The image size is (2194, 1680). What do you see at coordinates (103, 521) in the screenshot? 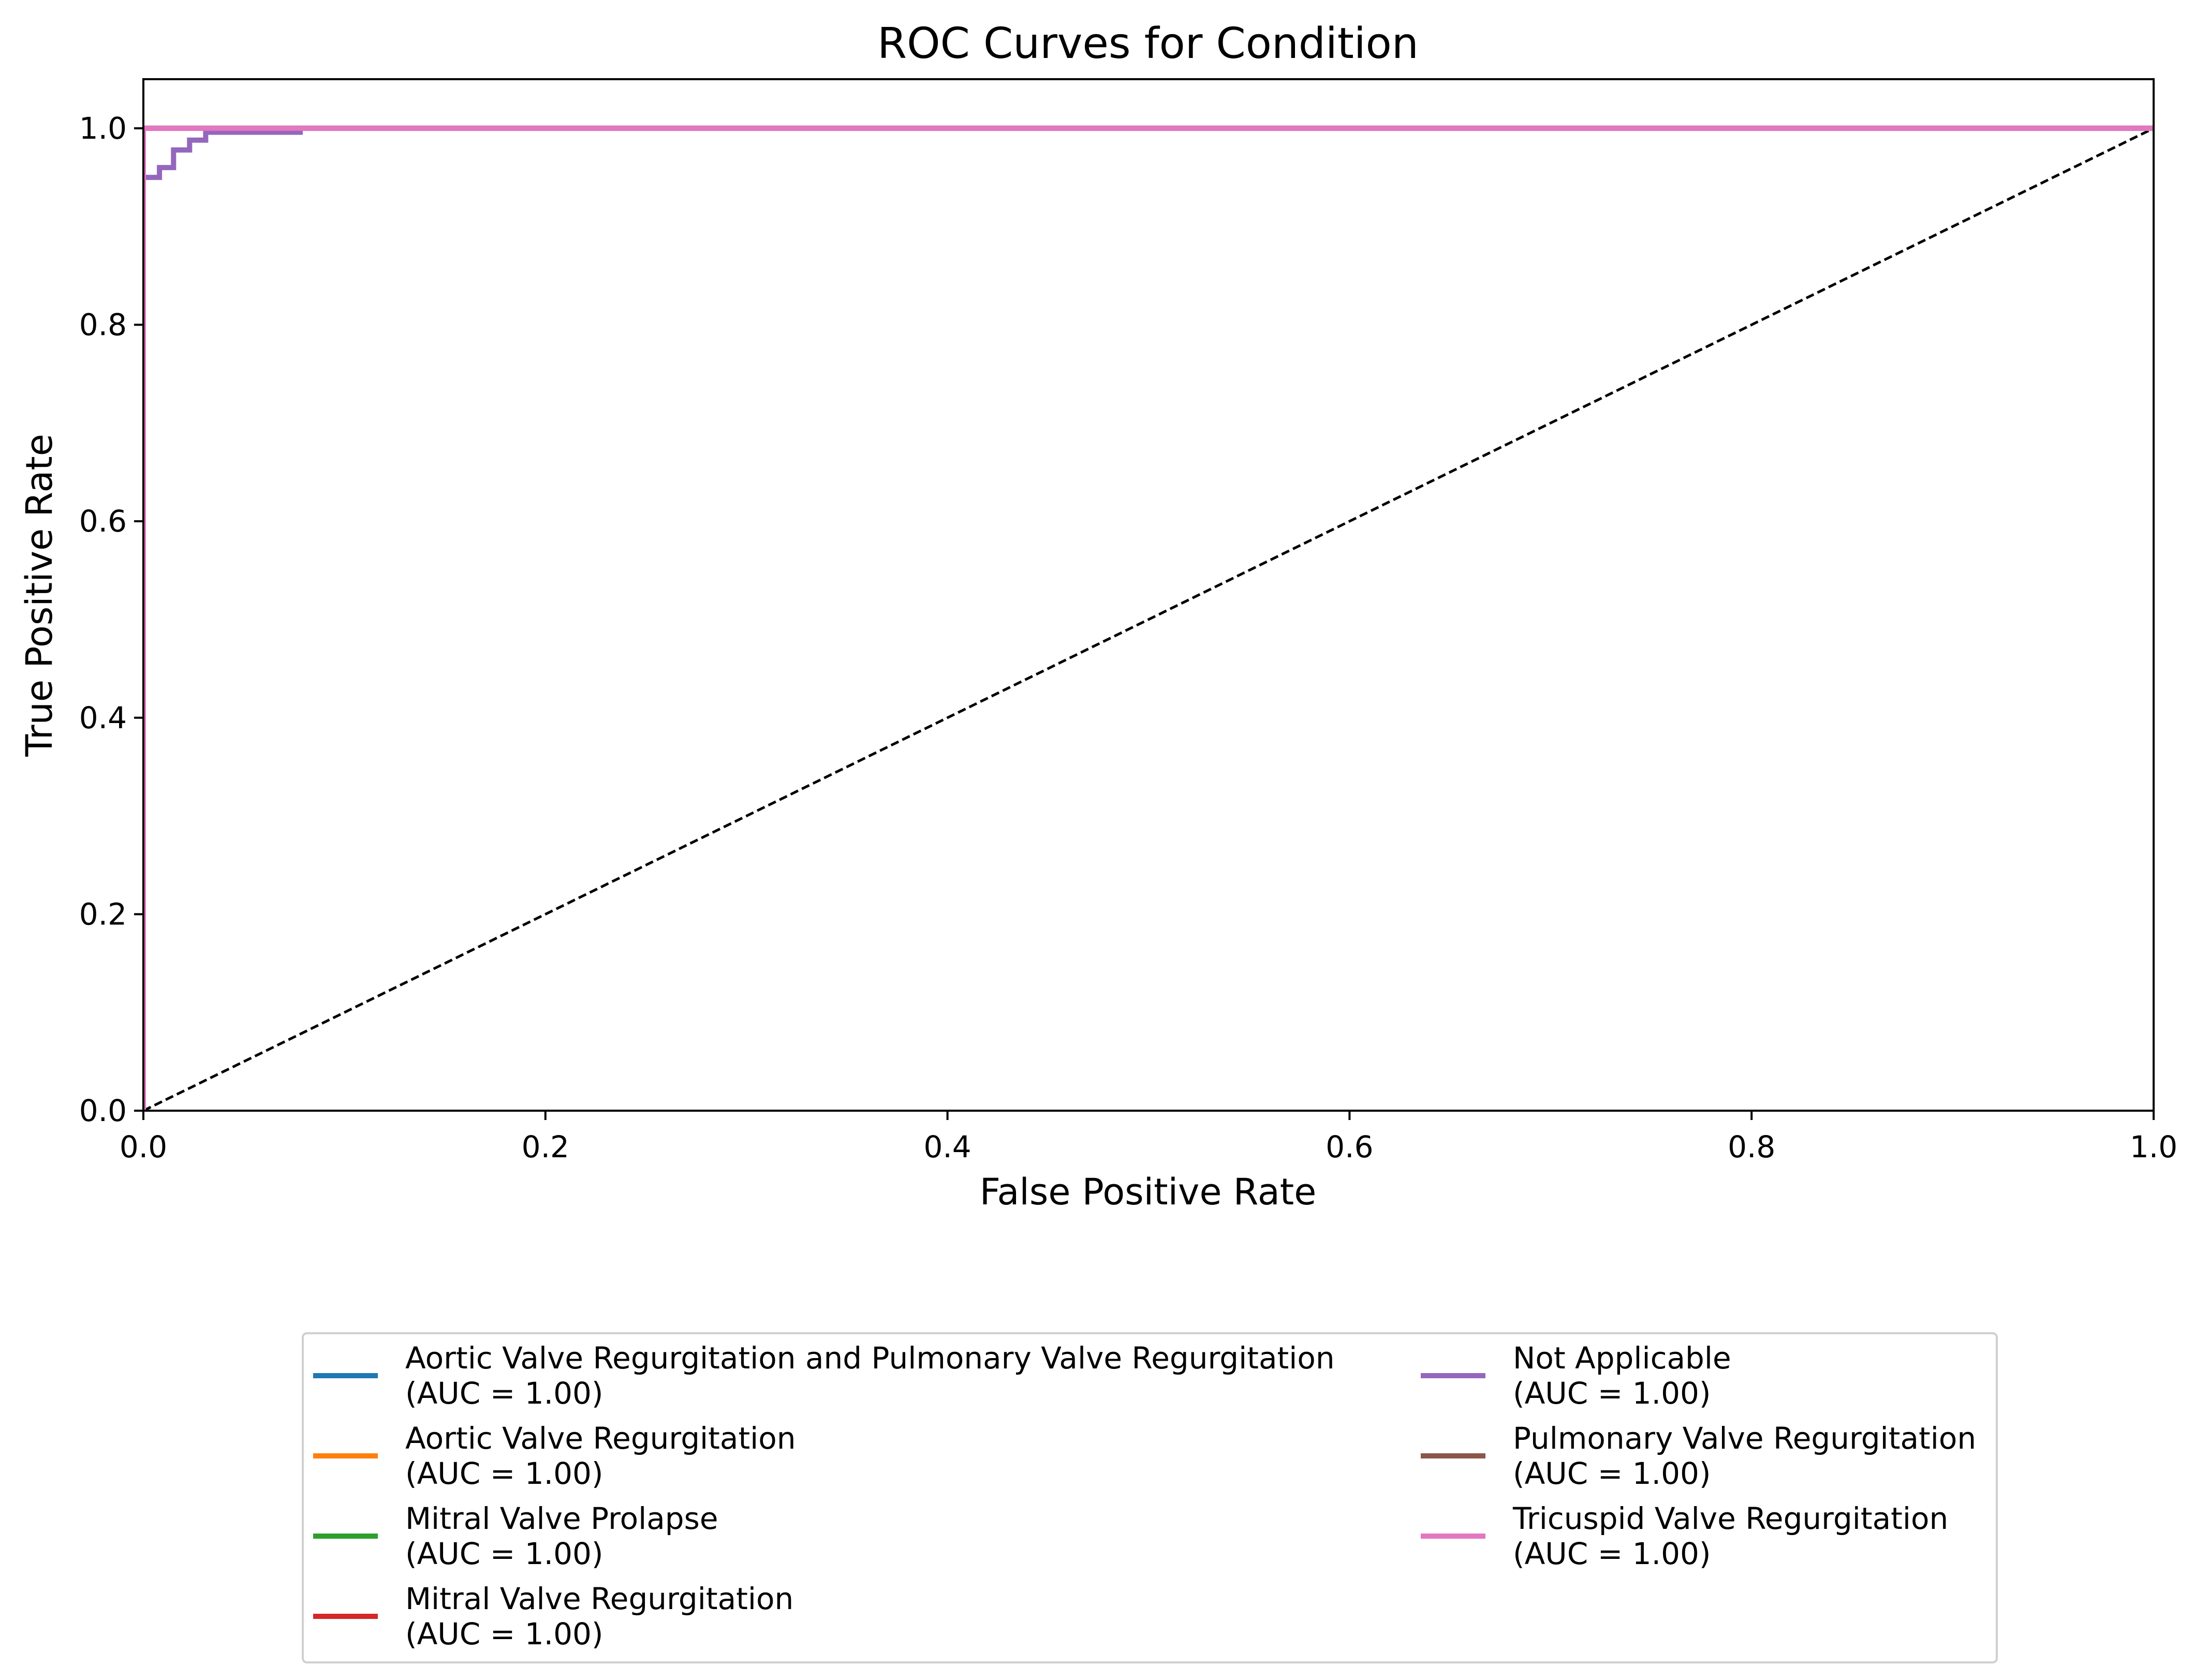
I see `y-tick-label: 0.6` at bounding box center [103, 521].